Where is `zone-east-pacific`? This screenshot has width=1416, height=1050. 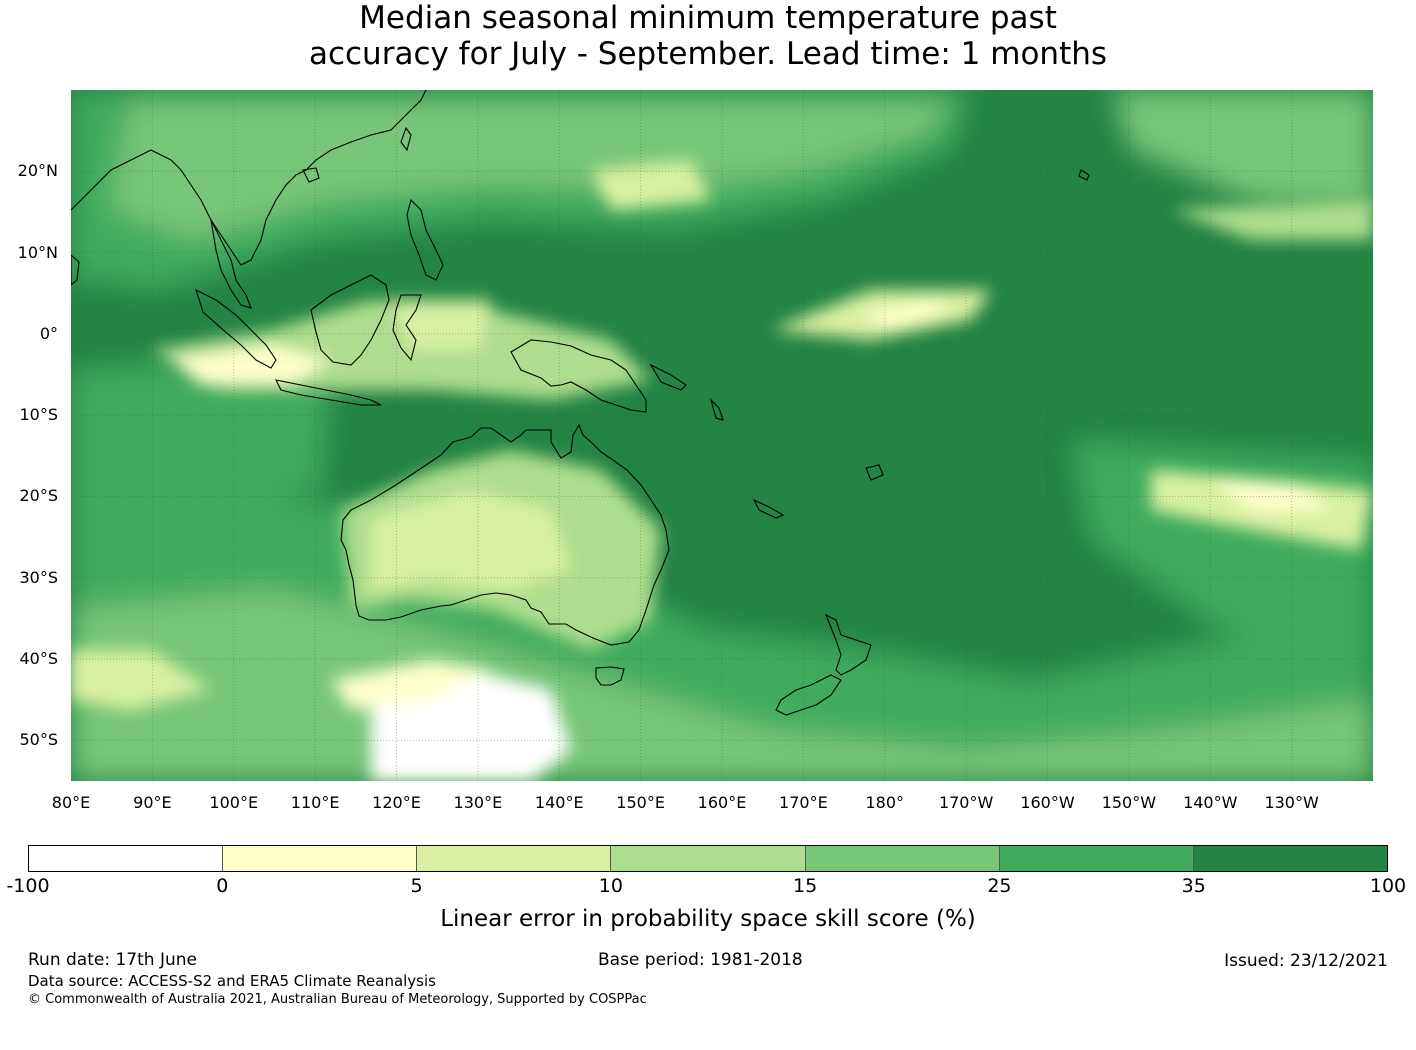
zone-east-pacific is located at coordinates (1222, 545).